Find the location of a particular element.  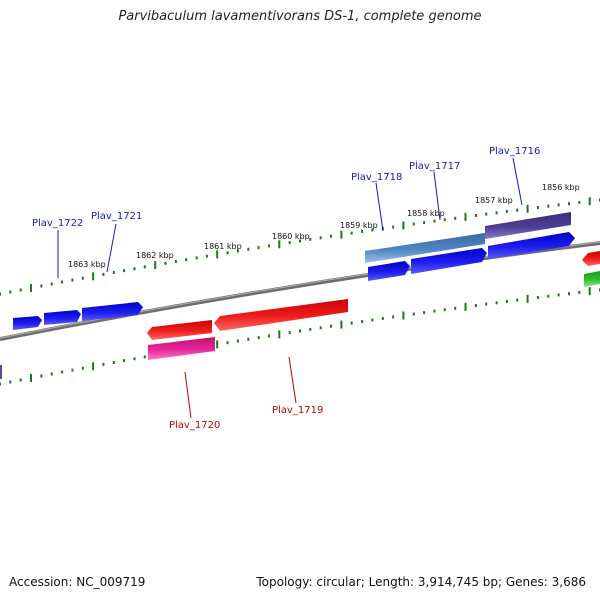

accession-text: Accession: NC_009719 is located at coordinates (77, 582).